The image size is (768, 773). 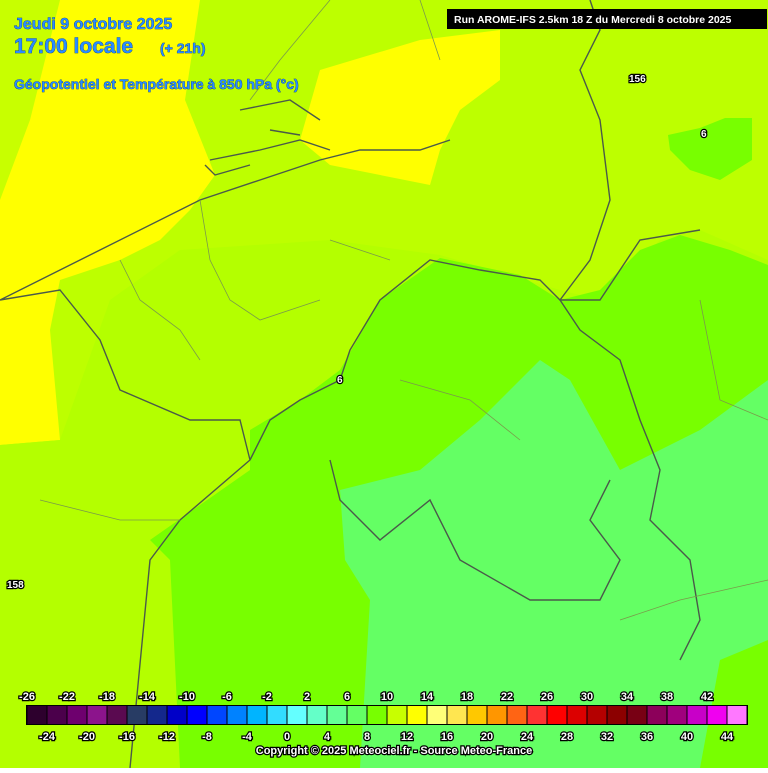 I want to click on colorbar-label: 22, so click(x=507, y=697).